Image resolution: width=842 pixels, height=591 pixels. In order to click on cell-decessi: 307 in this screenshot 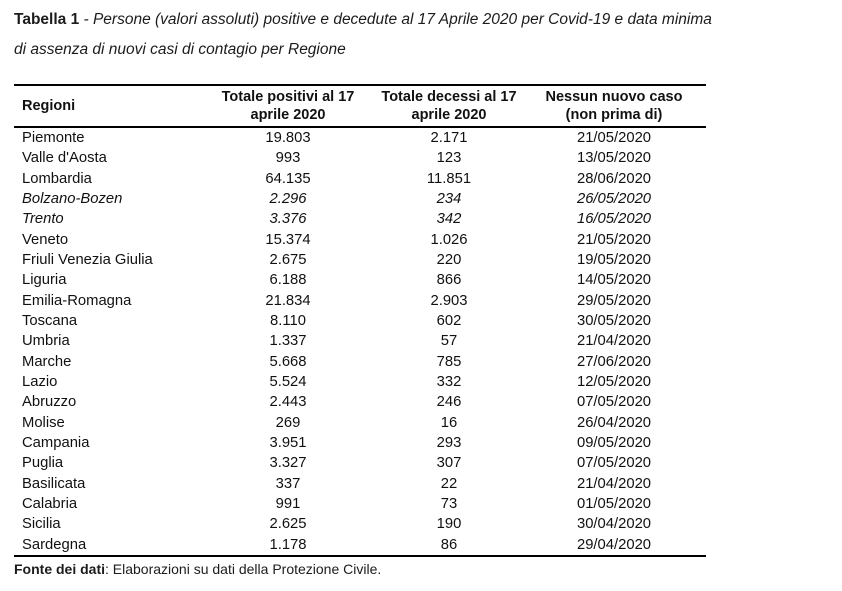, I will do `click(449, 463)`.